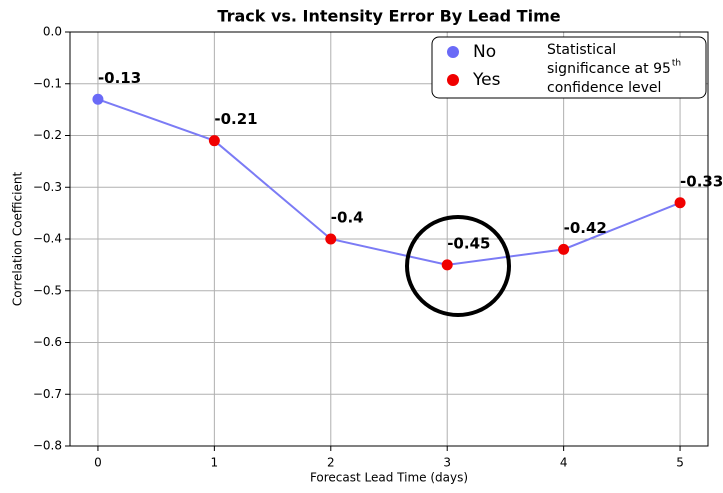  I want to click on x-tick-label: 1, so click(215, 463).